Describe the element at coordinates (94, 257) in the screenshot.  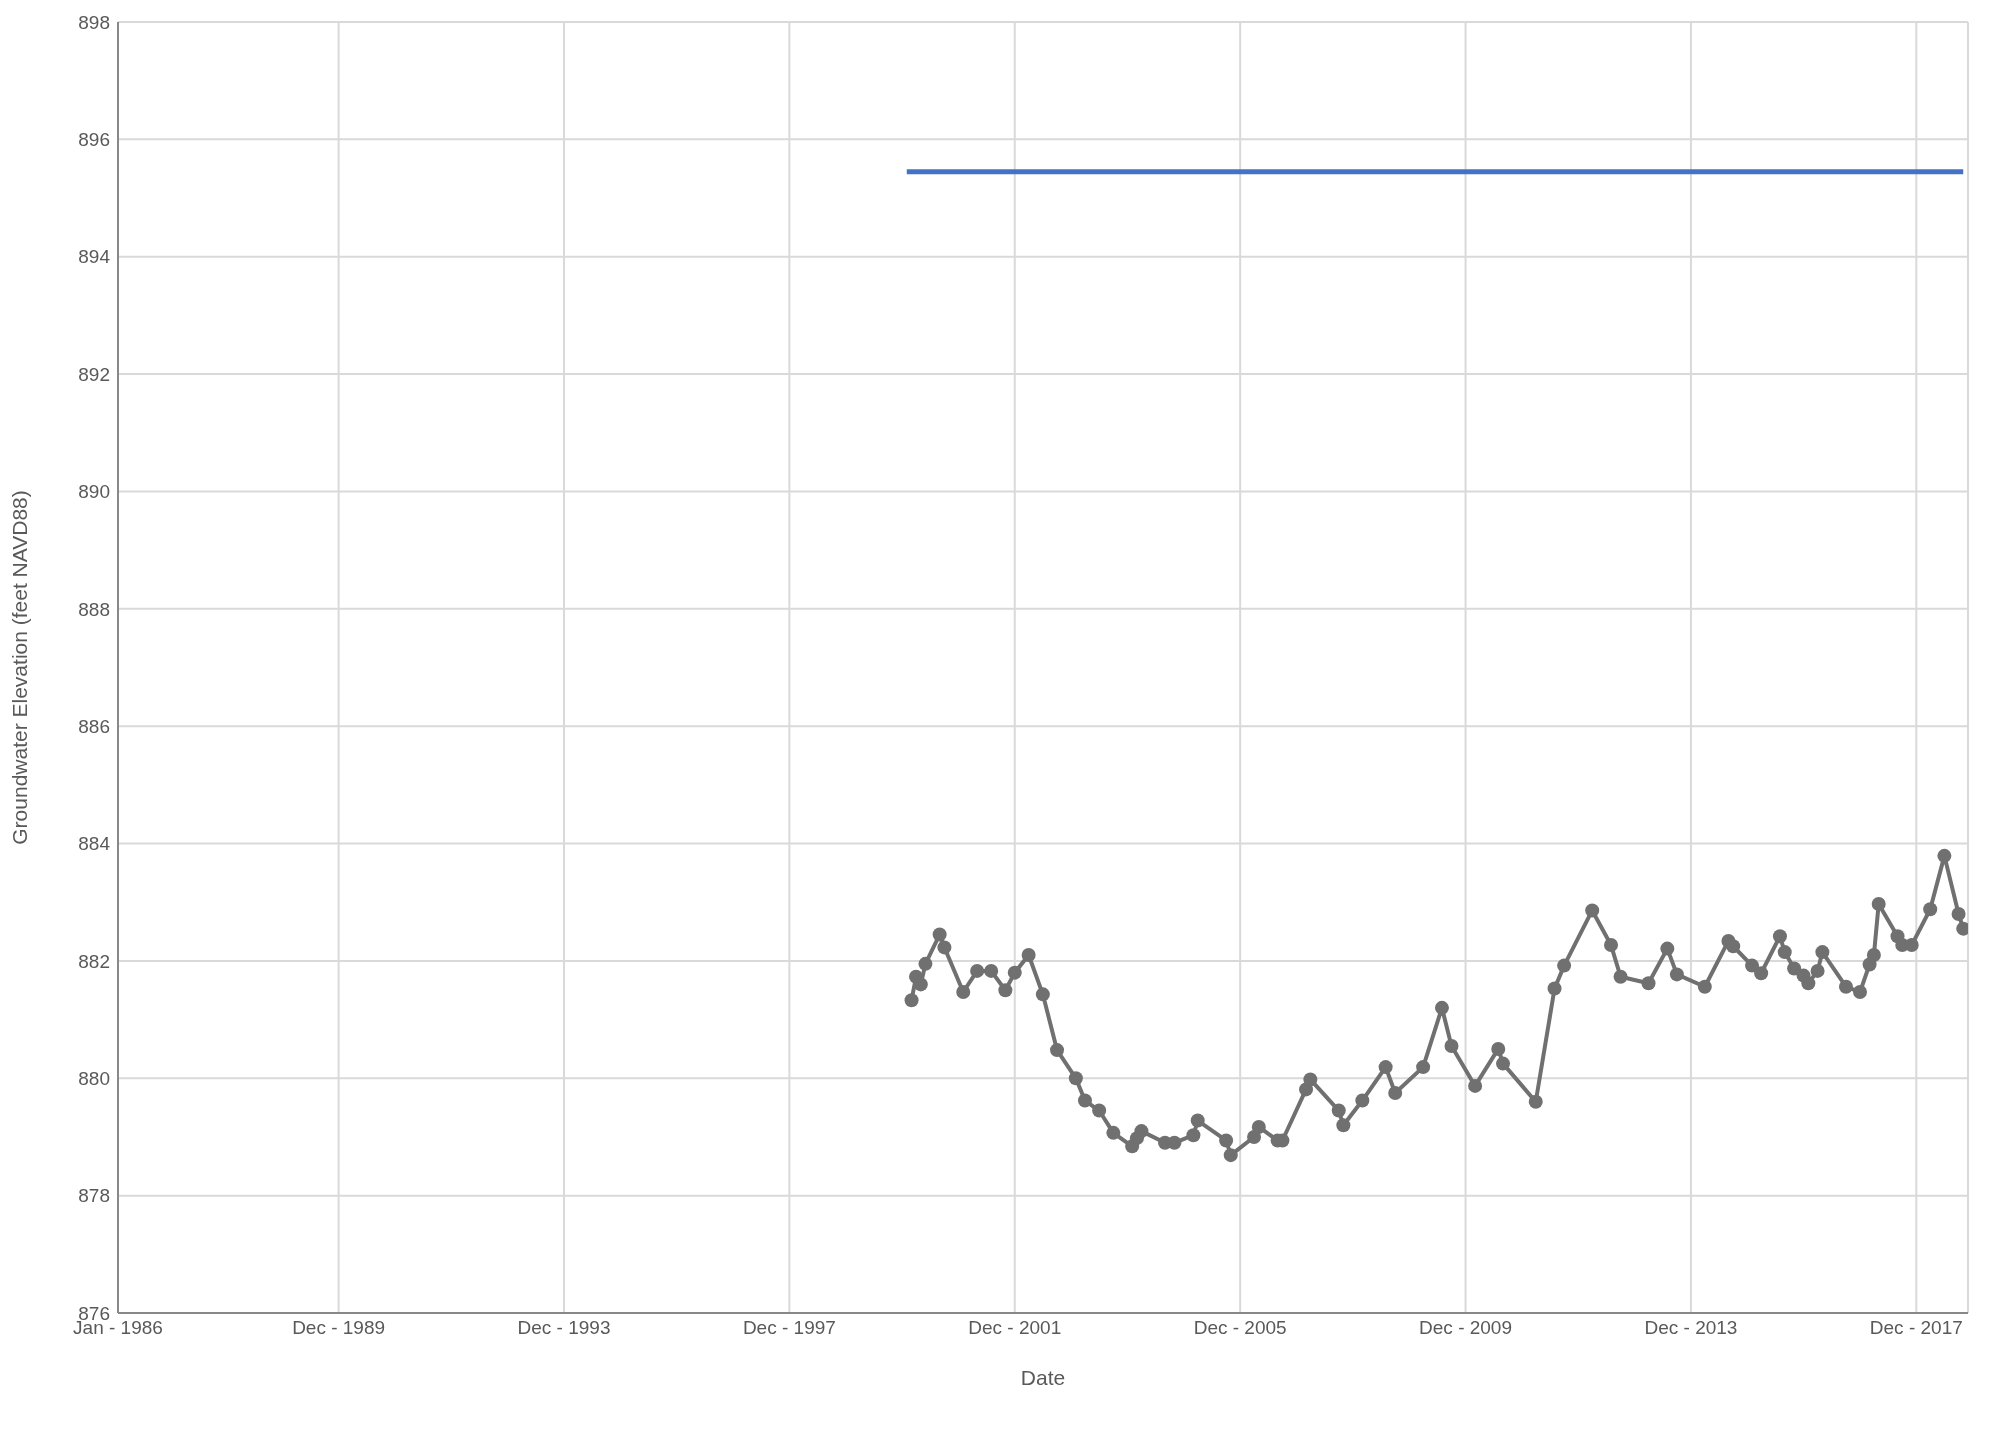
I see `y-tick-label: 894` at that location.